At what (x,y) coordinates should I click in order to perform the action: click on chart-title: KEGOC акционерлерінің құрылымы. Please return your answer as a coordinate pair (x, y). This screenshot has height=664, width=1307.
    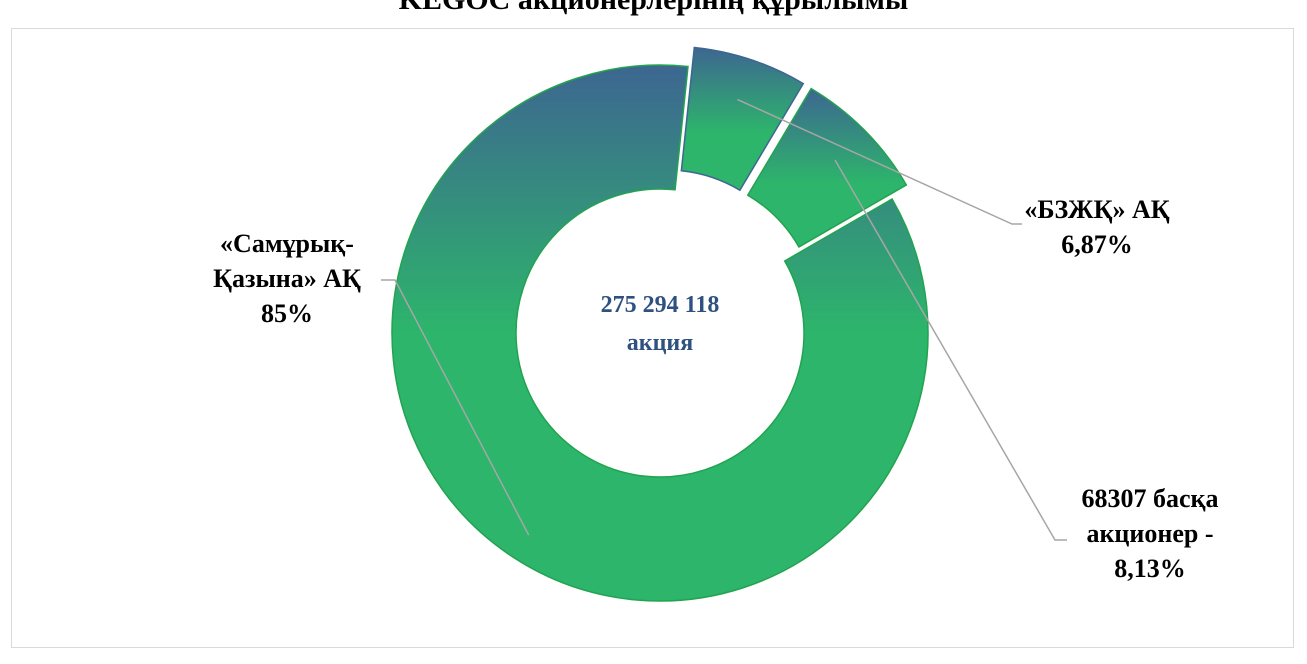
    Looking at the image, I should click on (653, 11).